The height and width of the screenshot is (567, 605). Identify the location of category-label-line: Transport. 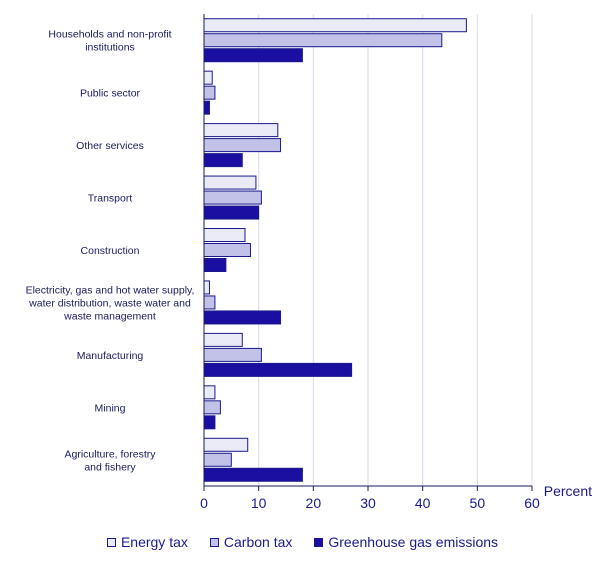
(110, 199).